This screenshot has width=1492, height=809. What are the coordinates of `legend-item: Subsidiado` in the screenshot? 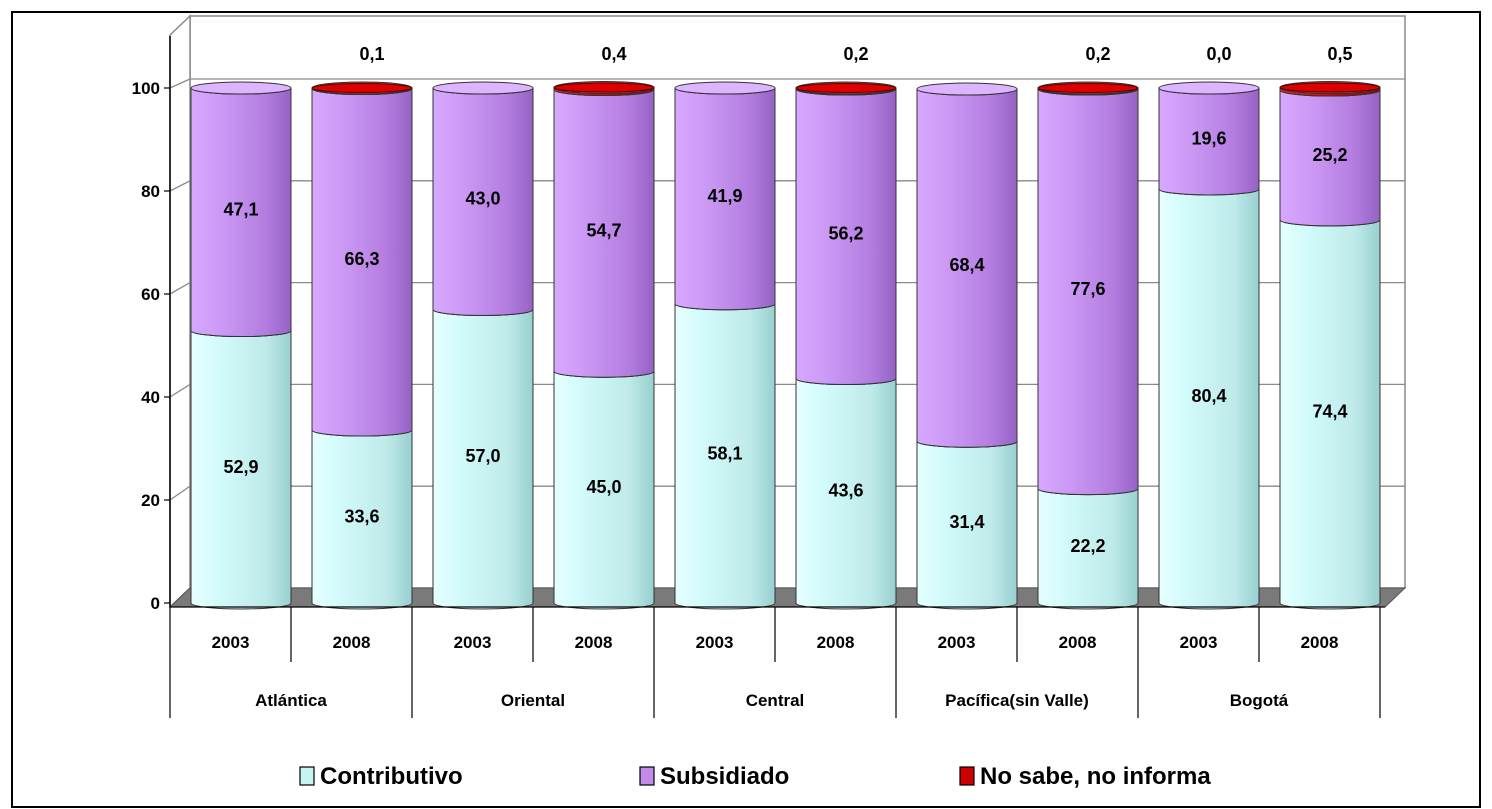 It's located at (714, 776).